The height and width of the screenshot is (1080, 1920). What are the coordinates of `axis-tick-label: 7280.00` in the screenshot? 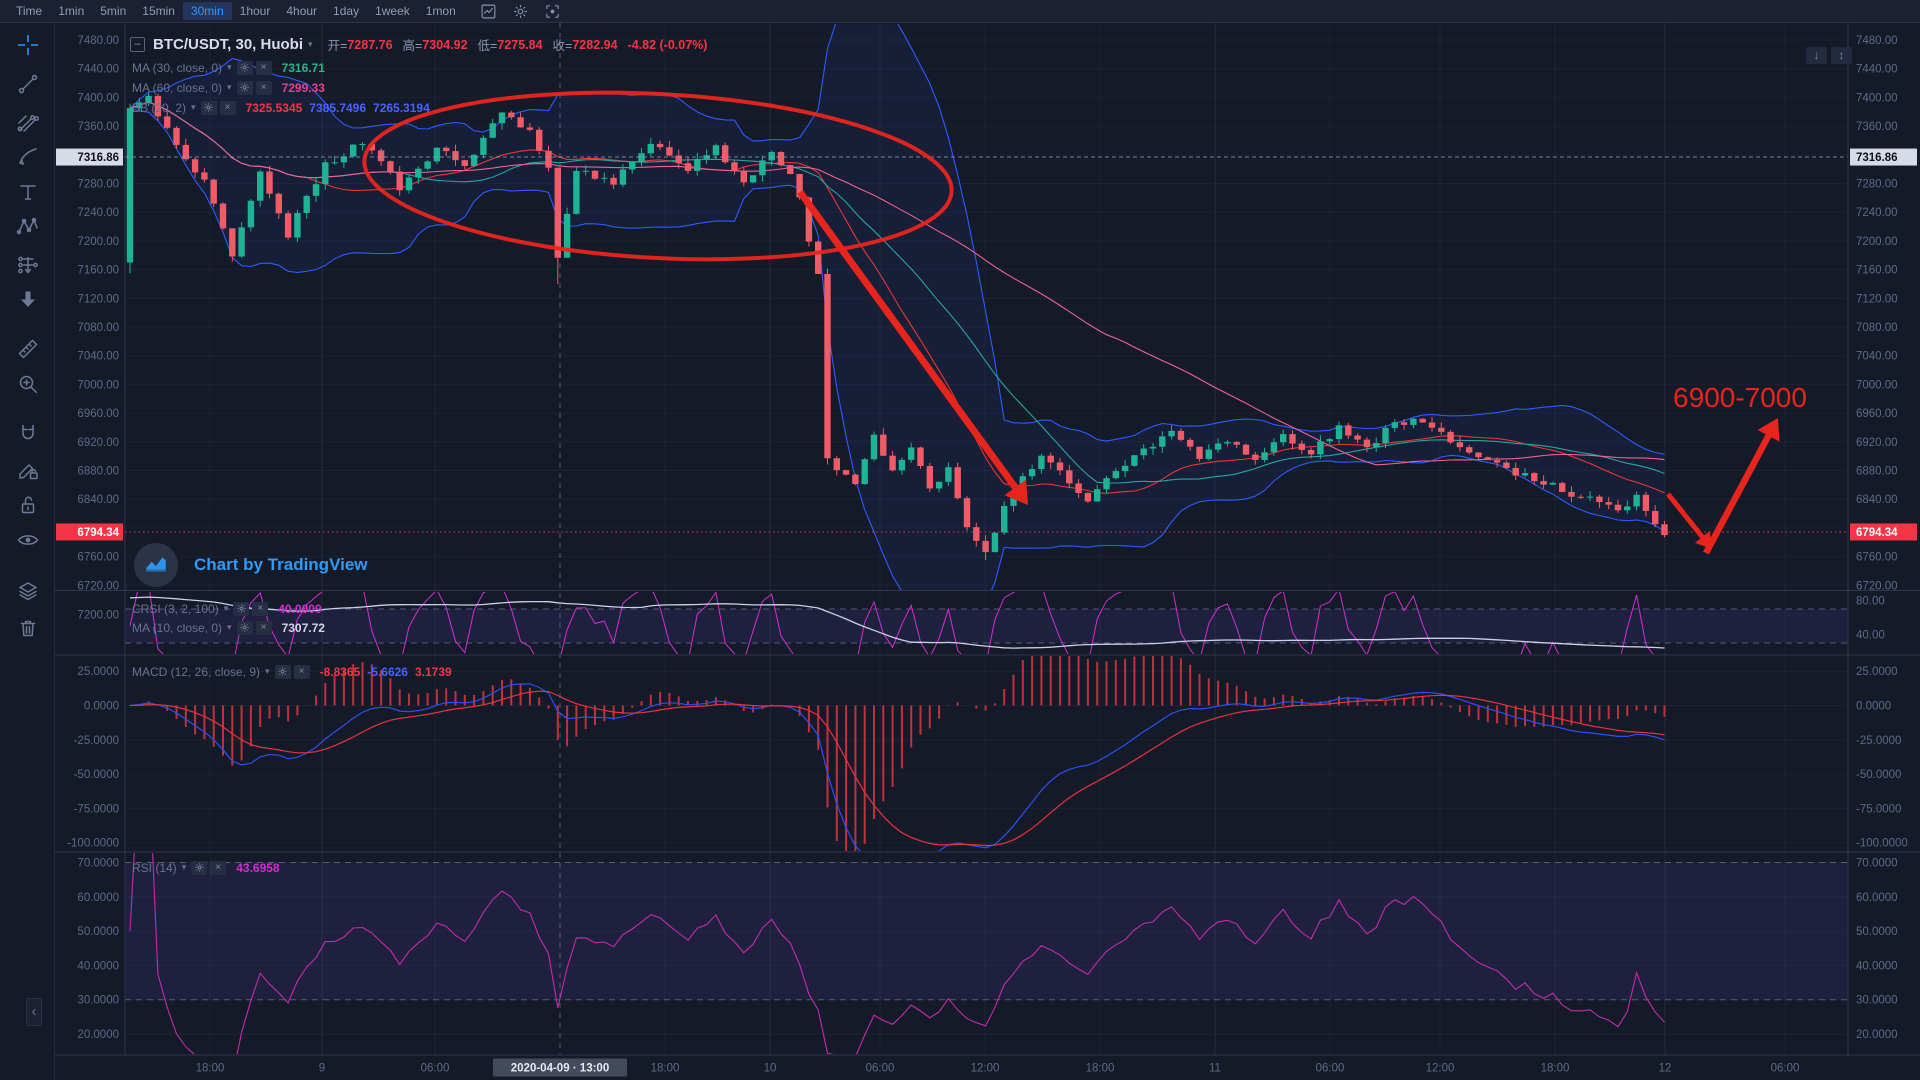 It's located at (98, 185).